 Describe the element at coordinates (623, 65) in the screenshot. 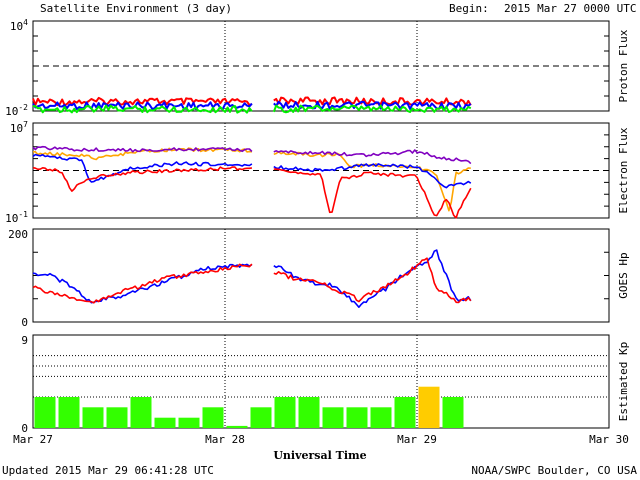

I see `y-axis-label: Proton Flux` at that location.